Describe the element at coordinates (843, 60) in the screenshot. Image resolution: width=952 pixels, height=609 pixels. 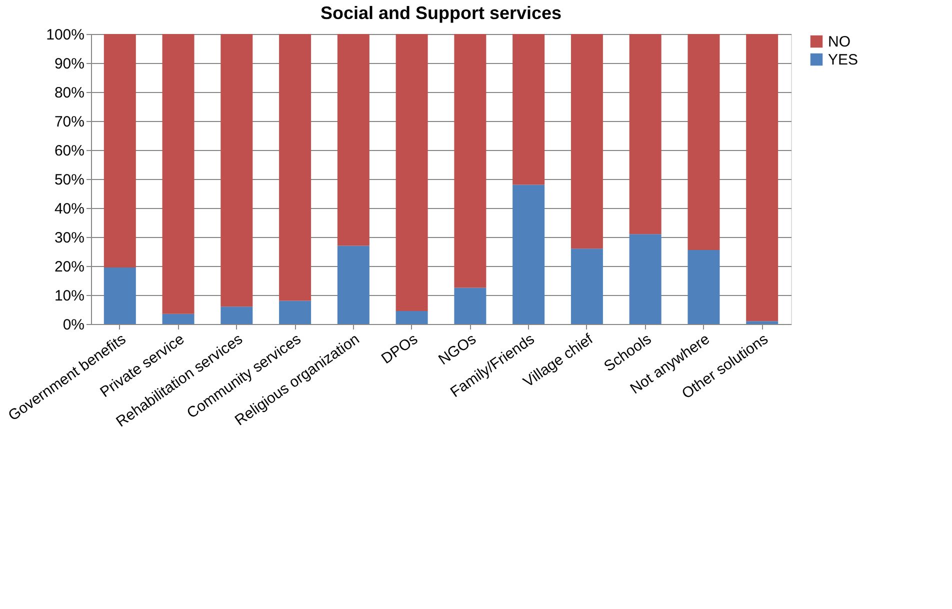
I see `legend-label: YES` at that location.